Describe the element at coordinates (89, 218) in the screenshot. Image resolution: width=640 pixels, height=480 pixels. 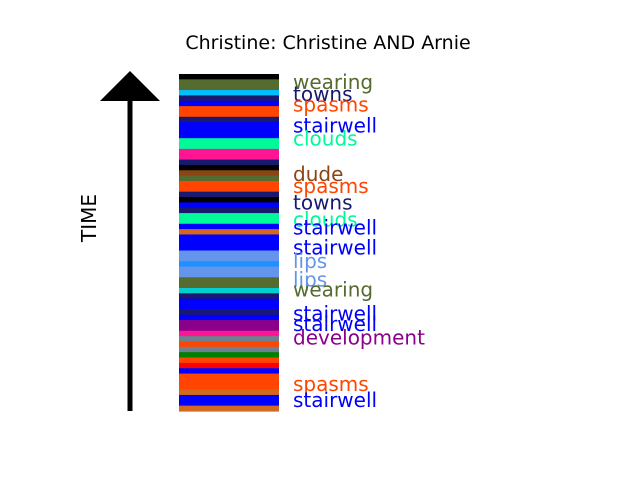
I see `y-axis-title: TIME` at that location.